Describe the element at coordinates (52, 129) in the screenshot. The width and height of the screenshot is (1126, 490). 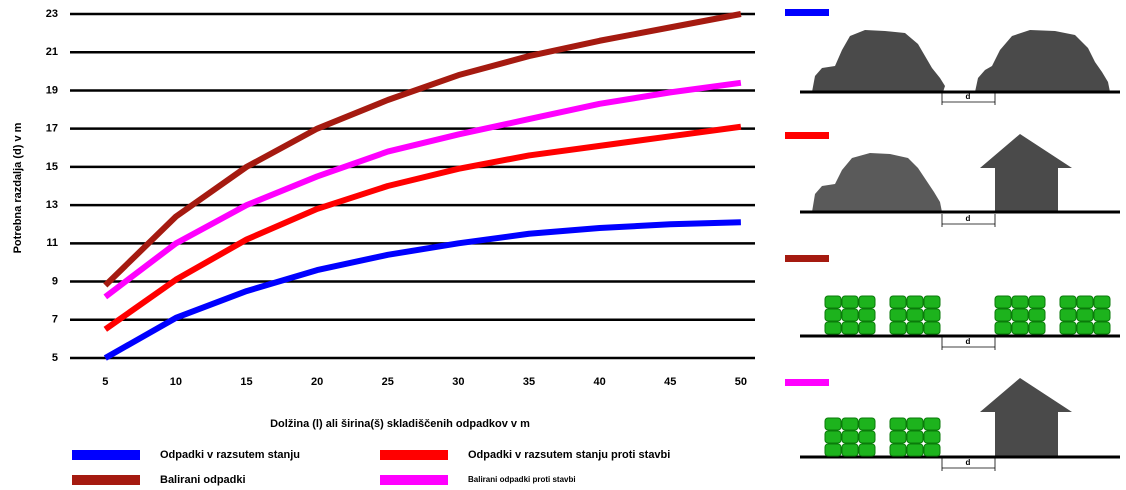
I see `y-tick-label: 17` at that location.